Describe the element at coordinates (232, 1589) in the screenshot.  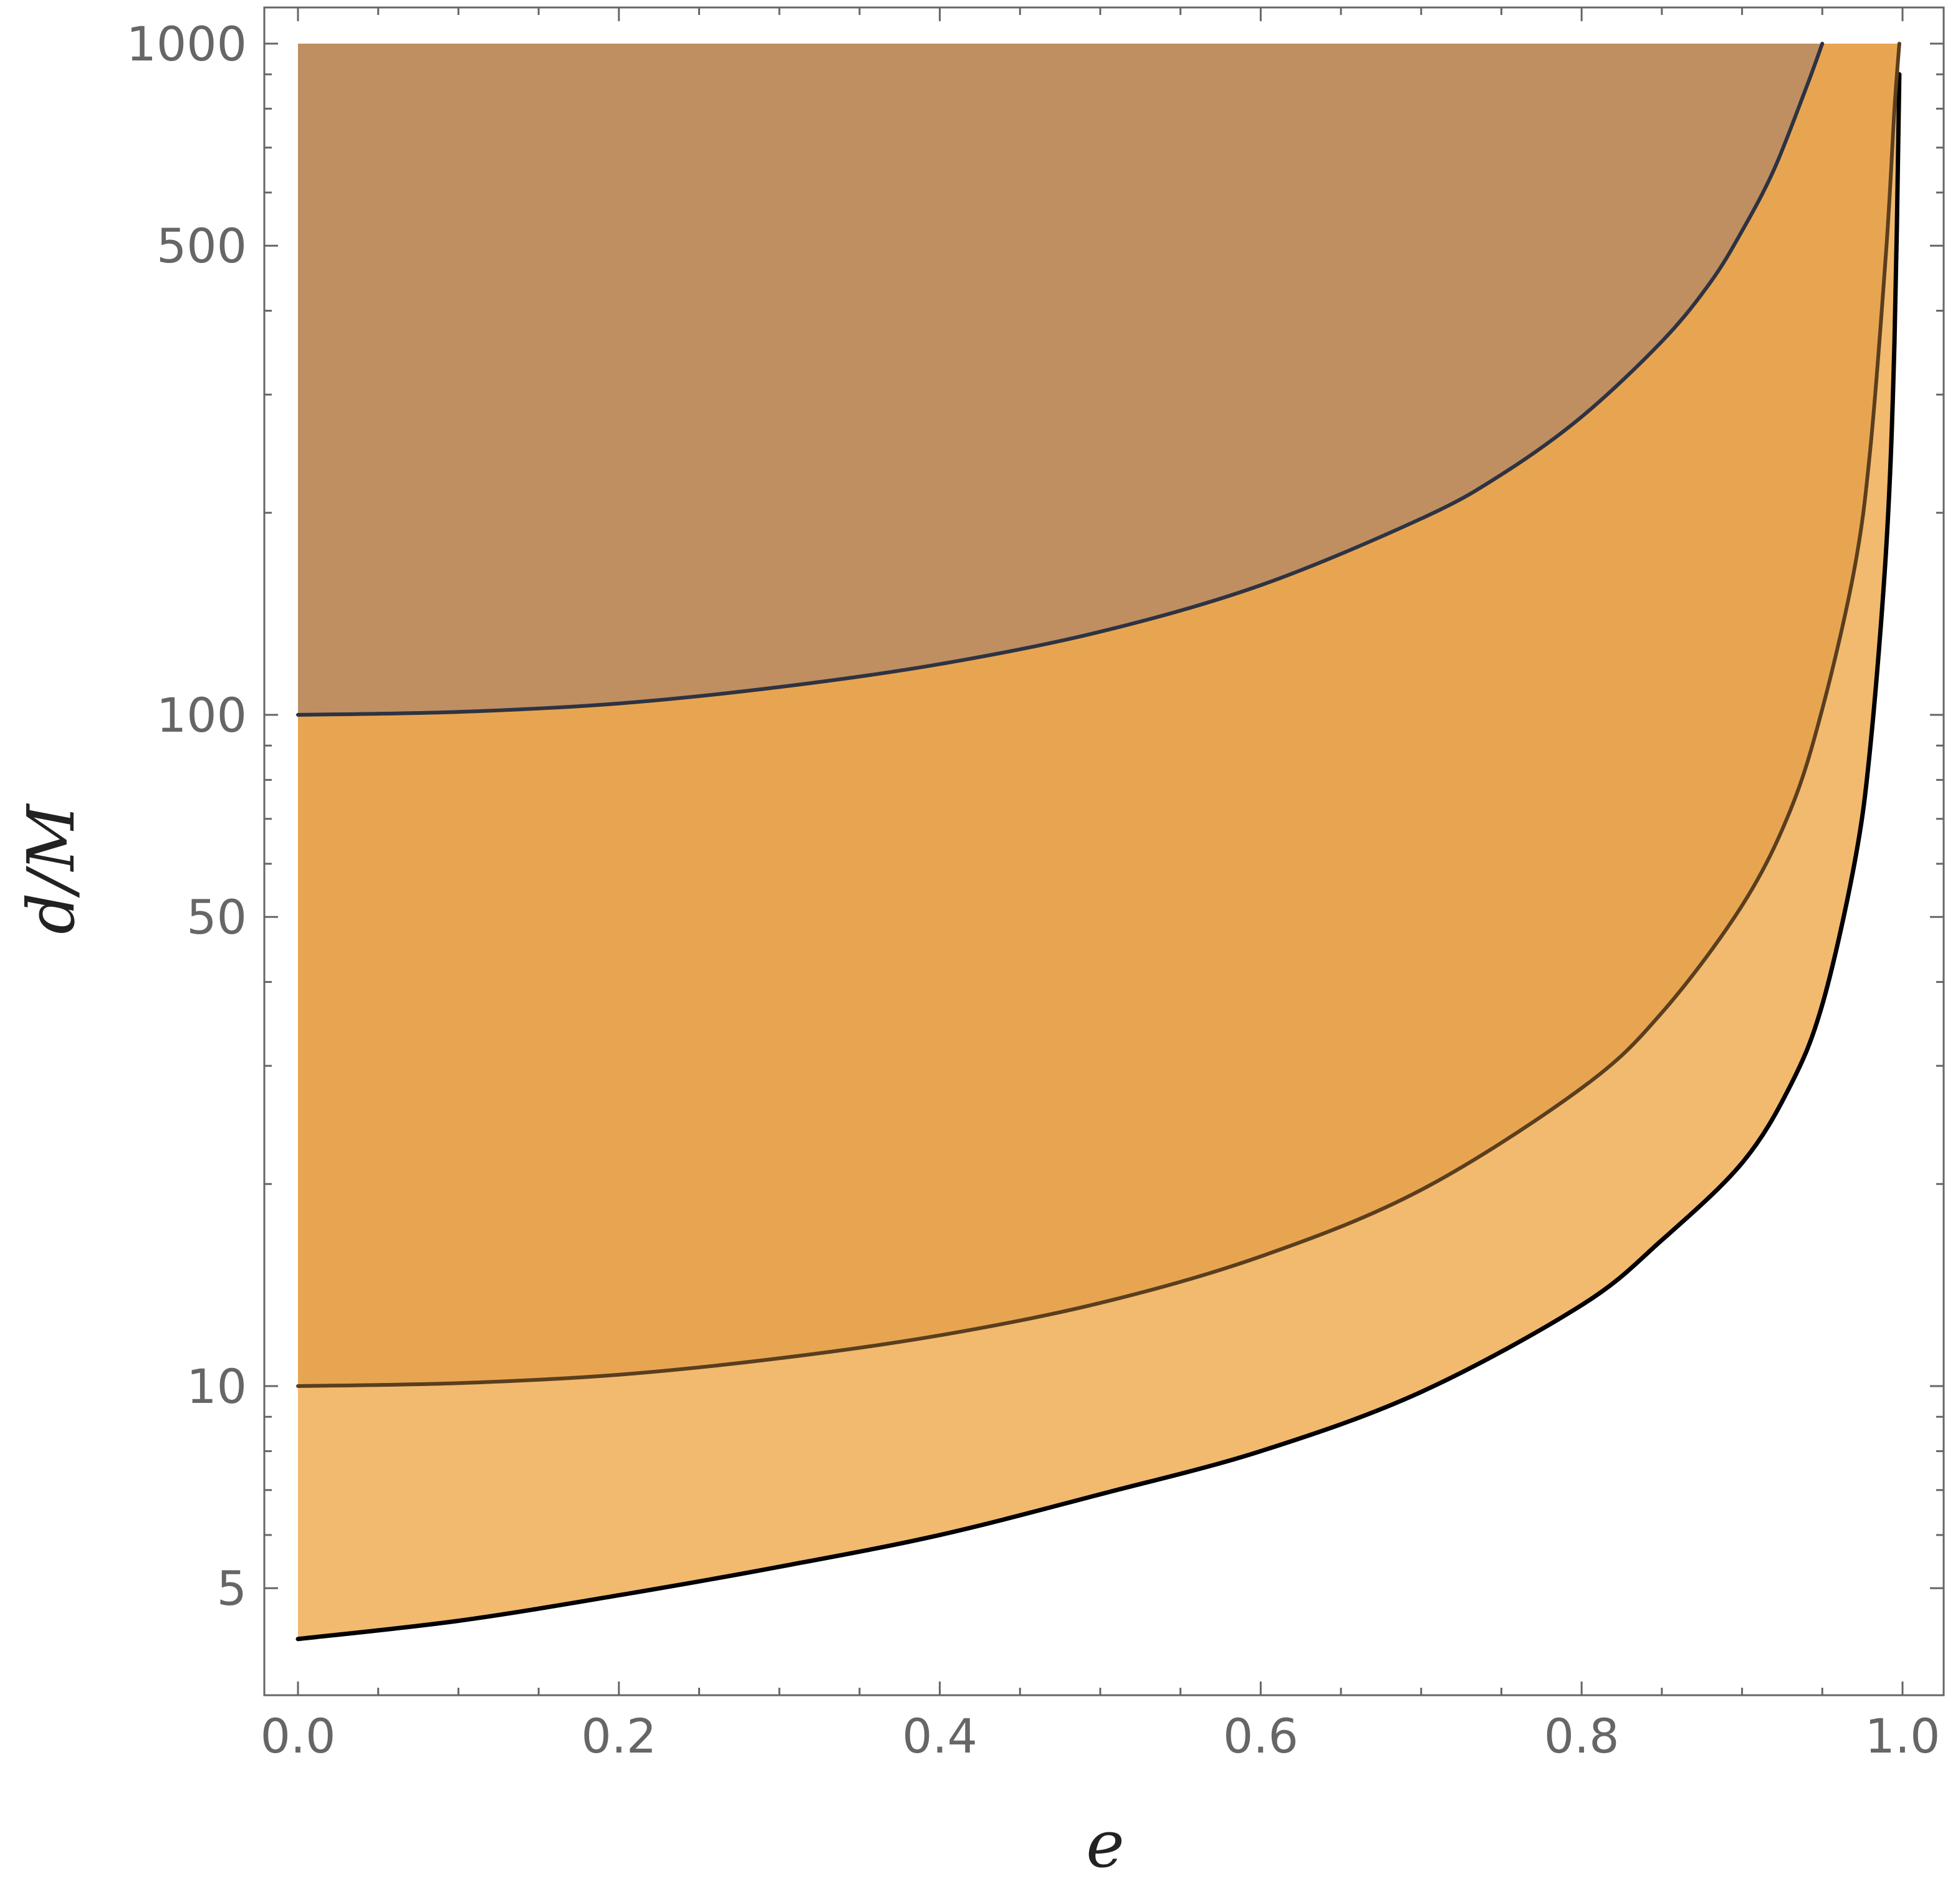
I see `y-tick-label: 5` at that location.